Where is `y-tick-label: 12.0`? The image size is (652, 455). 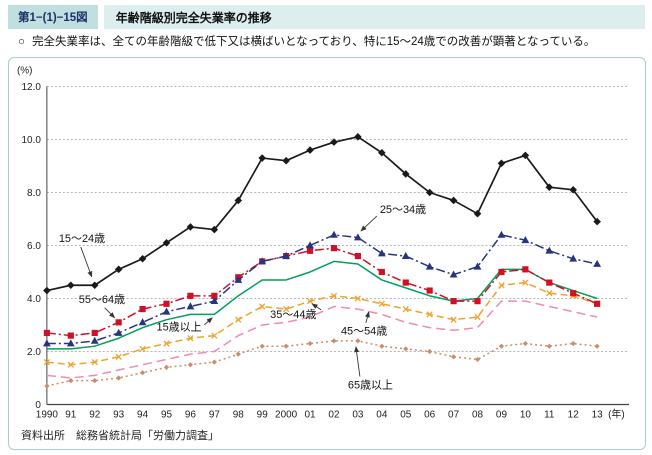
y-tick-label: 12.0 is located at coordinates (32, 87).